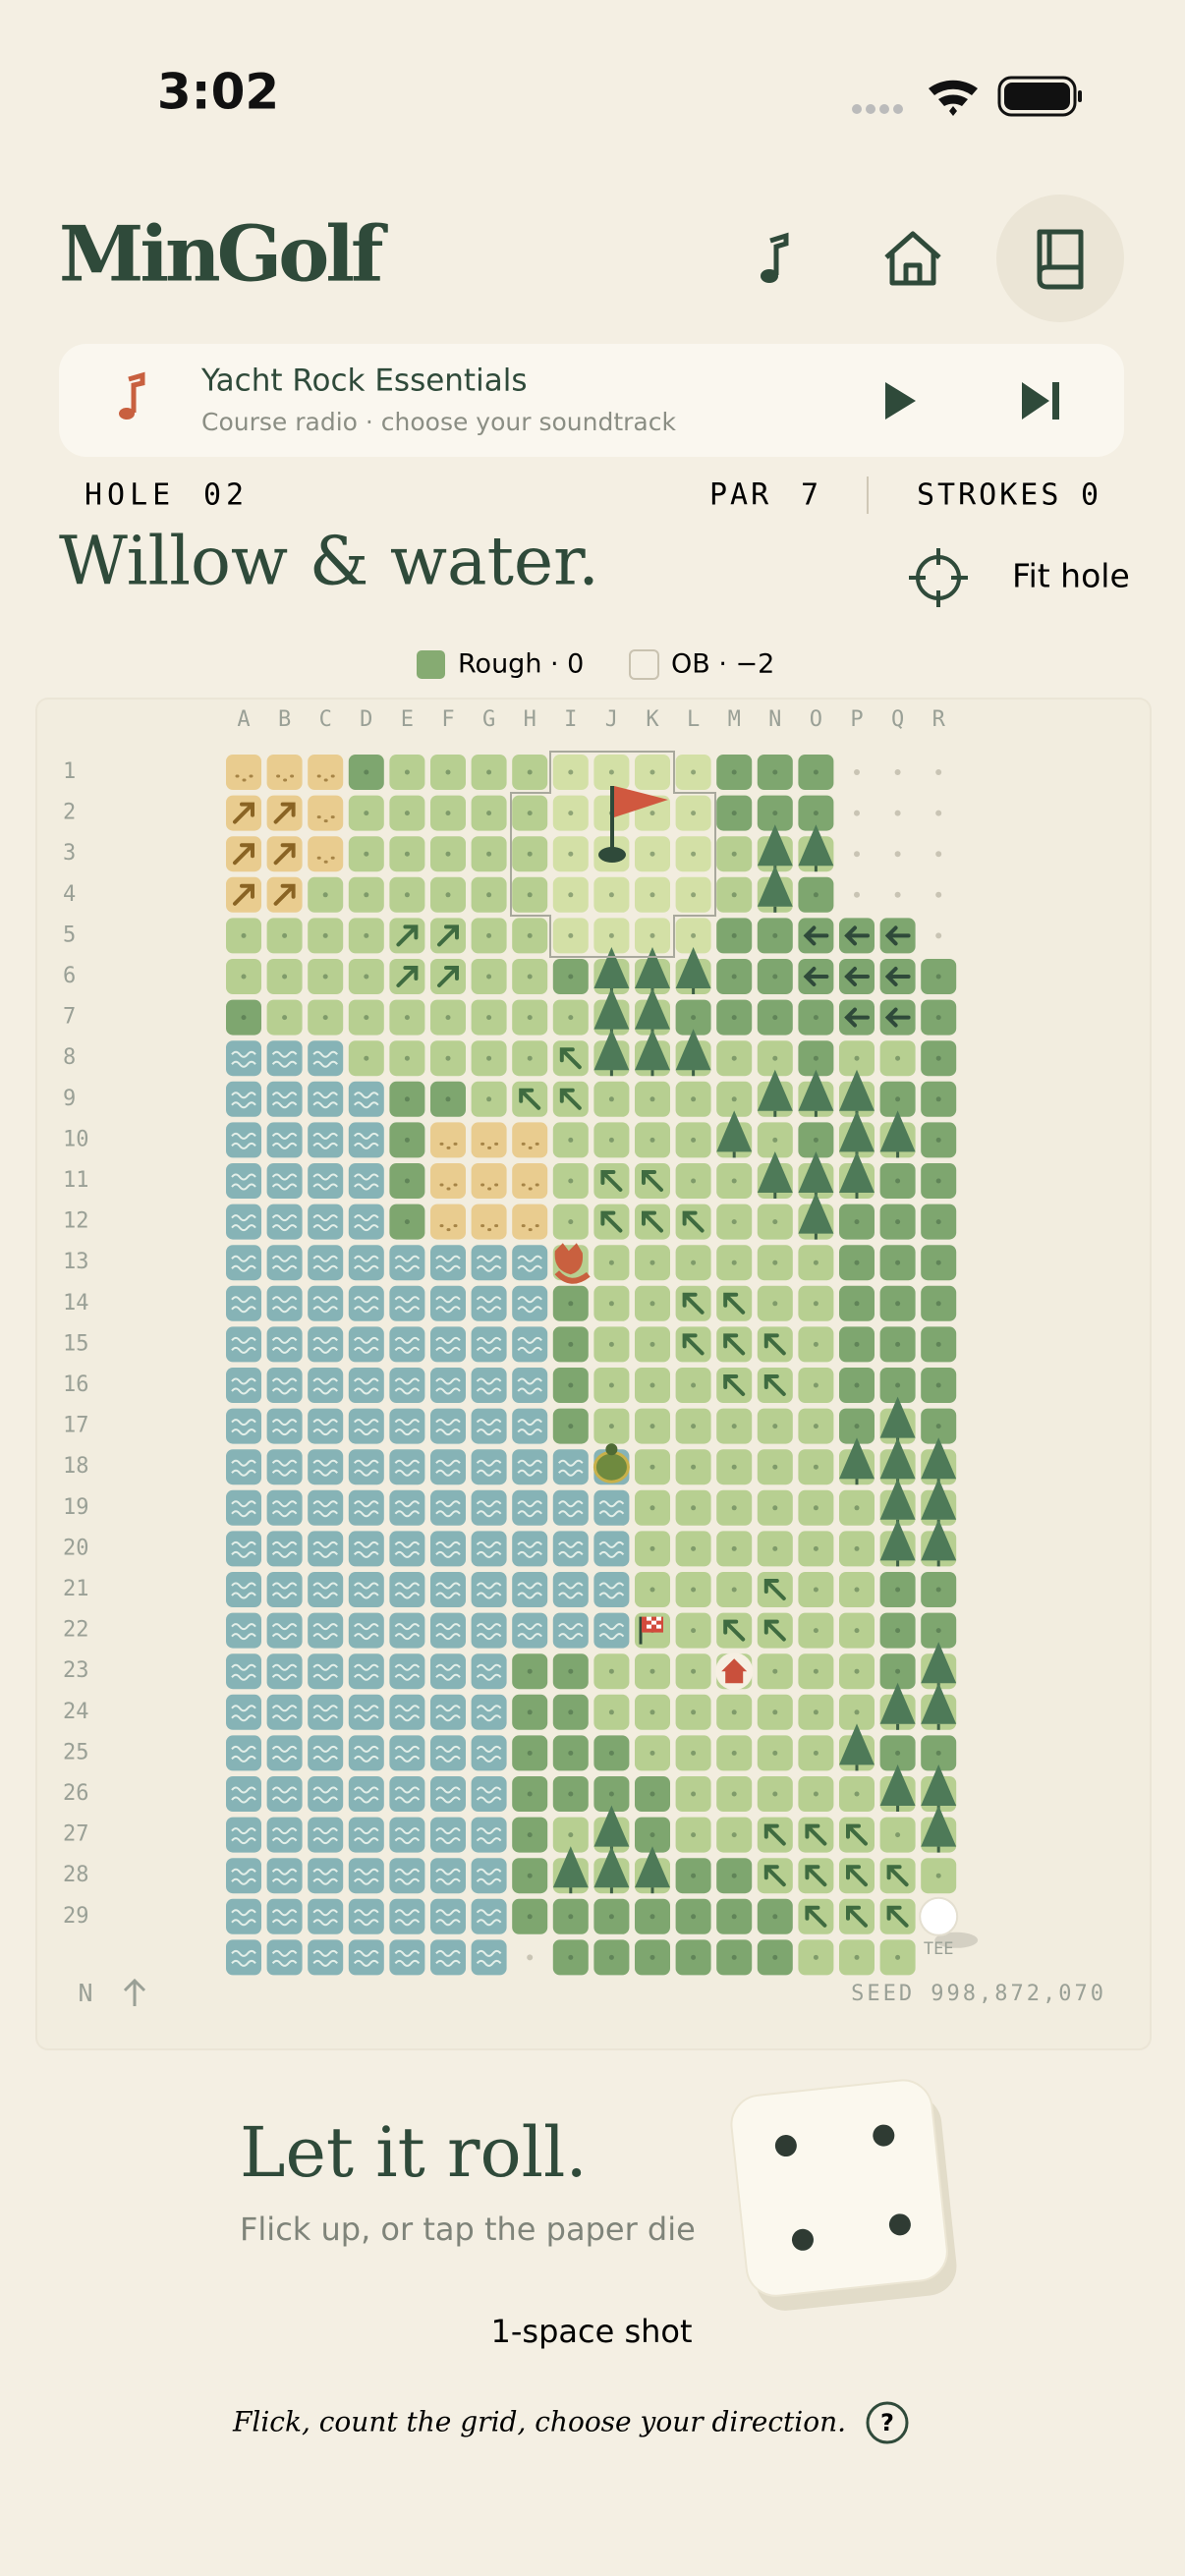 The height and width of the screenshot is (2576, 1185). I want to click on music-button, so click(775, 257).